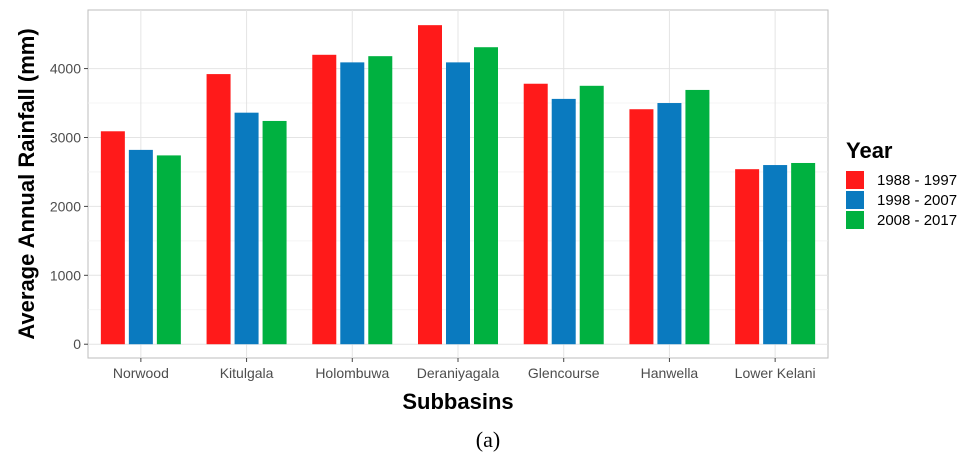 The height and width of the screenshot is (455, 976). Describe the element at coordinates (26, 183) in the screenshot. I see `y-axis-title: Average Annual Rainfall (mm)` at that location.